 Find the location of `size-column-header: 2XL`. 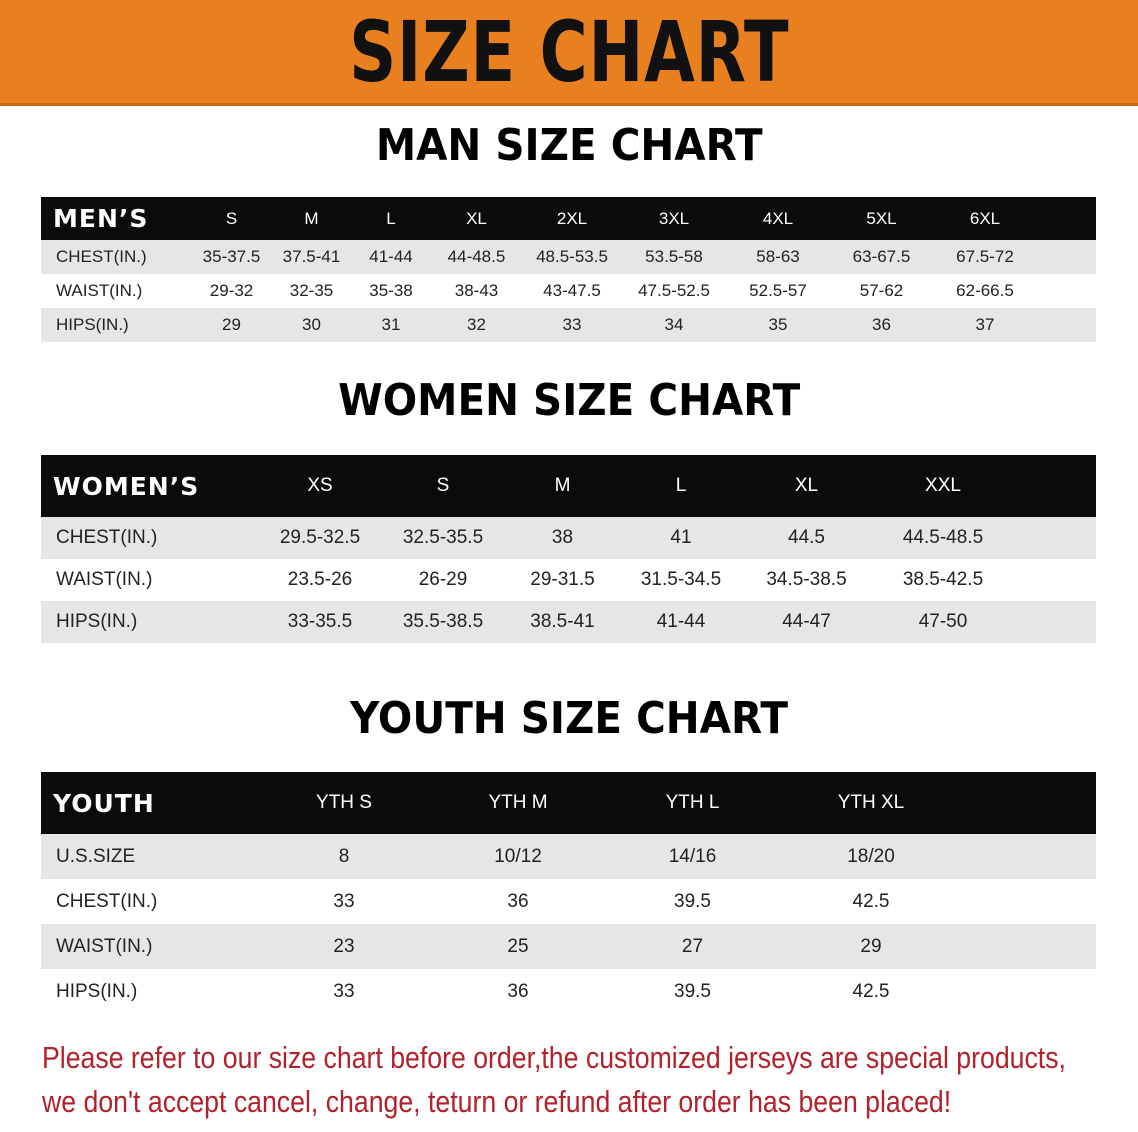

size-column-header: 2XL is located at coordinates (572, 218).